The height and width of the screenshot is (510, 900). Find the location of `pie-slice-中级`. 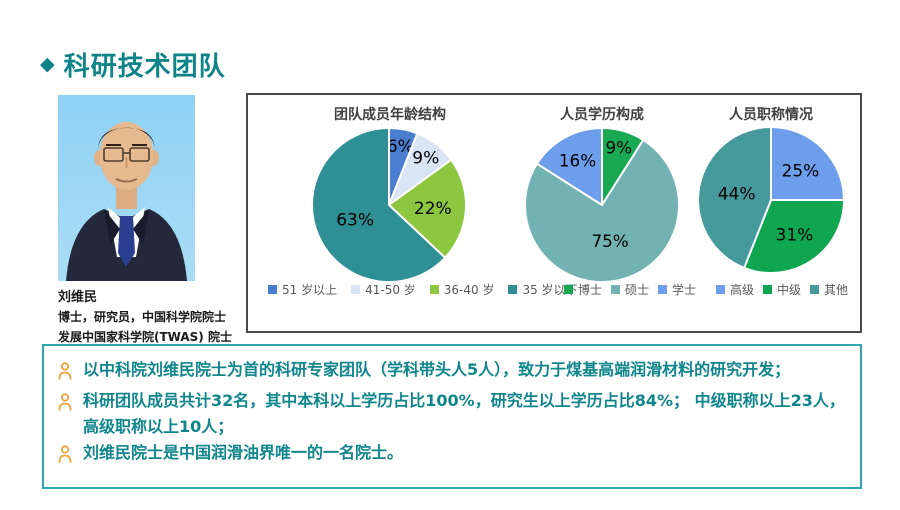

pie-slice-中级 is located at coordinates (794, 236).